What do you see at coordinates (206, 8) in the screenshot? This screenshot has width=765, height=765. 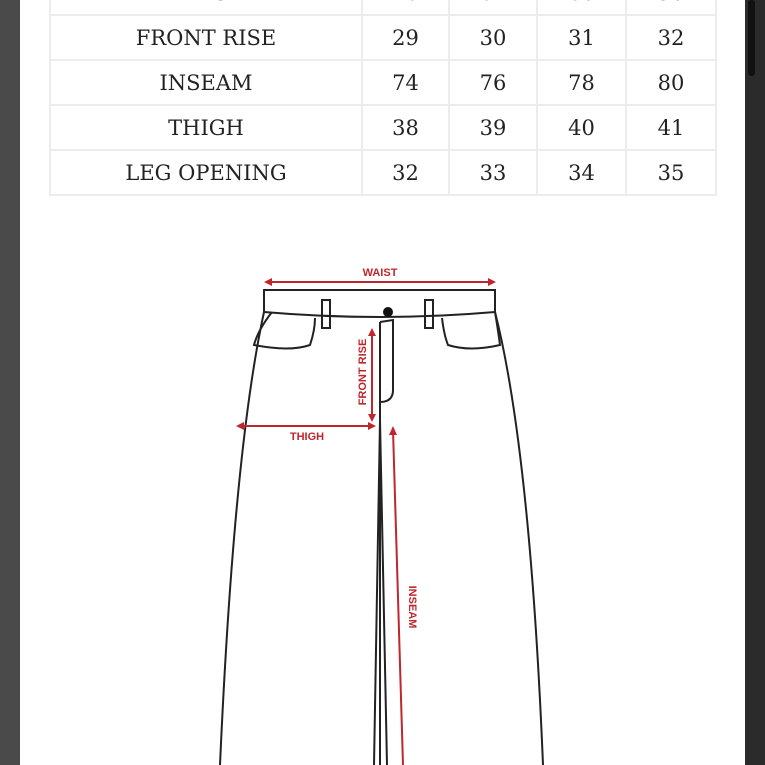 I see `row-label: WAIST` at bounding box center [206, 8].